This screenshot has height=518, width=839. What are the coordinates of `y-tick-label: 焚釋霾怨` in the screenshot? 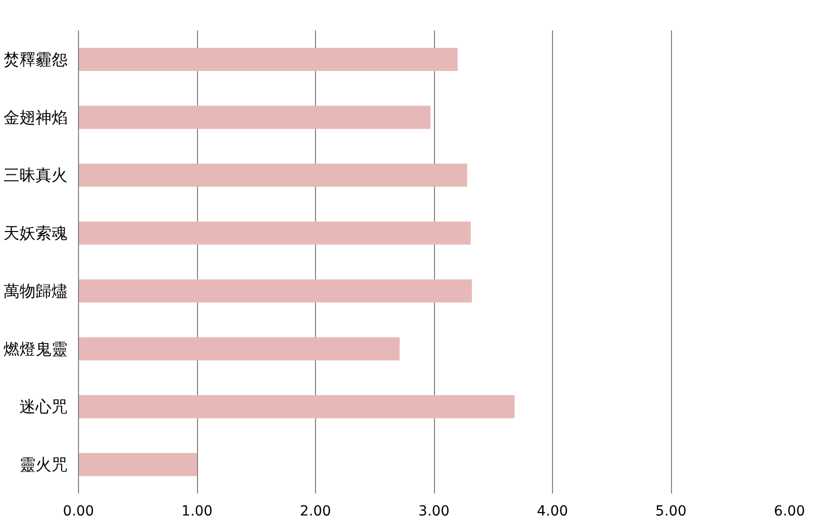 It's located at (36, 59).